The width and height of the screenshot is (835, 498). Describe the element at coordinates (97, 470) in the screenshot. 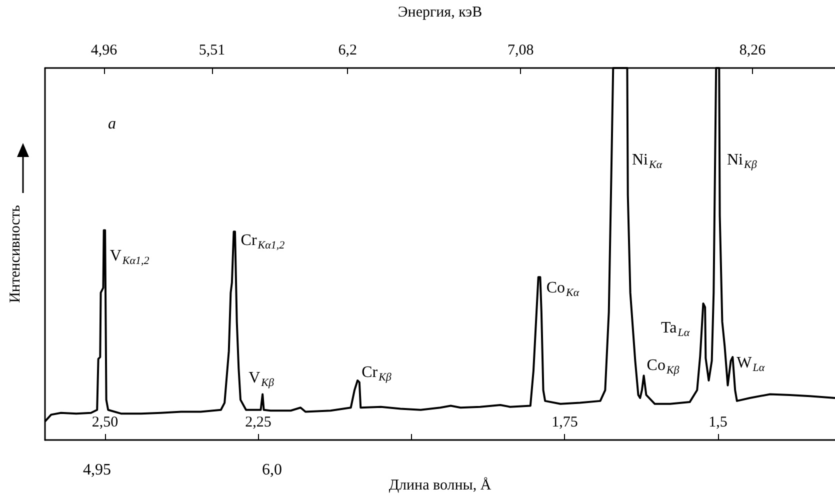

I see `text: 4,95` at that location.